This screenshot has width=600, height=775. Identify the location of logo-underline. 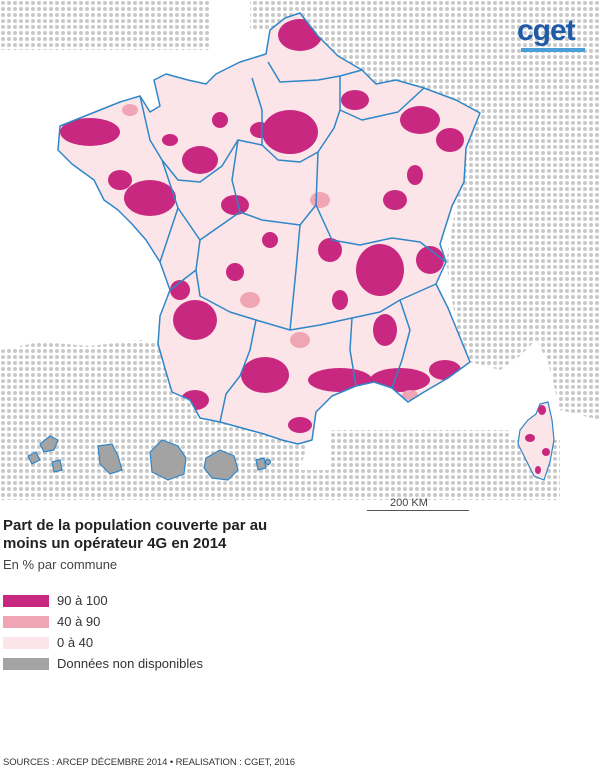
(553, 50).